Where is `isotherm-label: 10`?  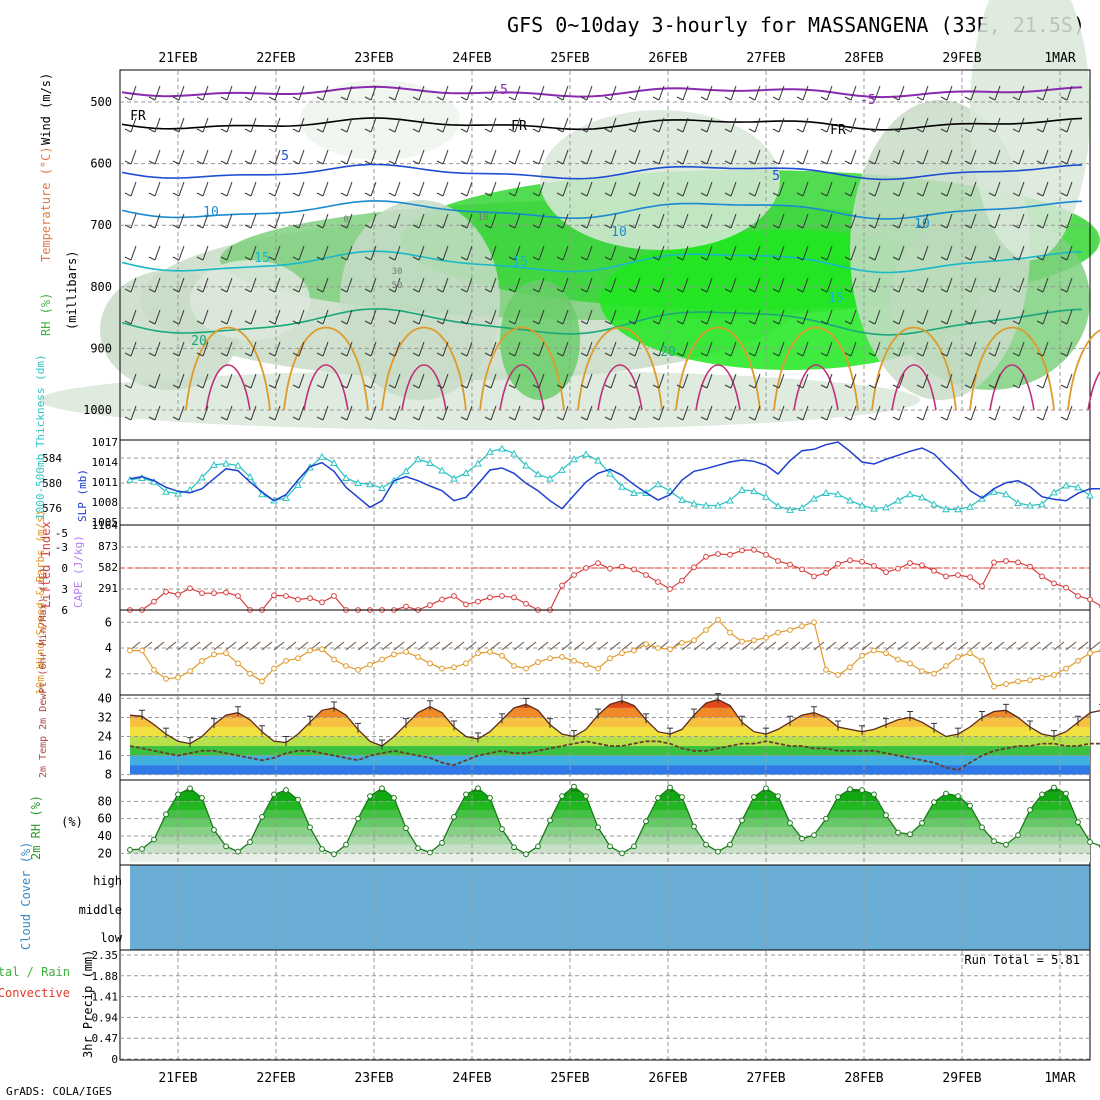 isotherm-label: 10 is located at coordinates (922, 224).